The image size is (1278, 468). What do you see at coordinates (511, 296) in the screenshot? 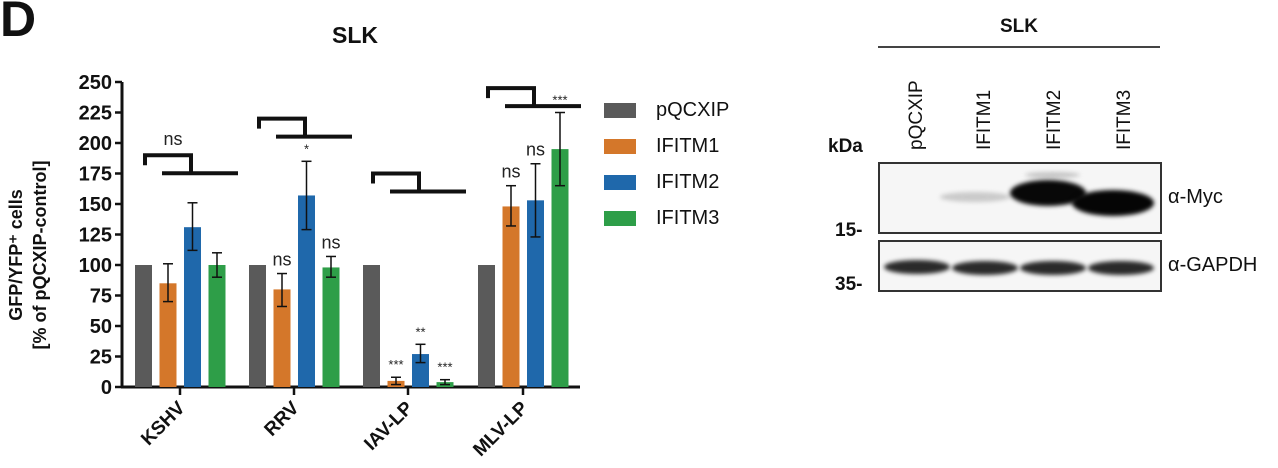
I see `bar-ifitm1-mlv-lp` at bounding box center [511, 296].